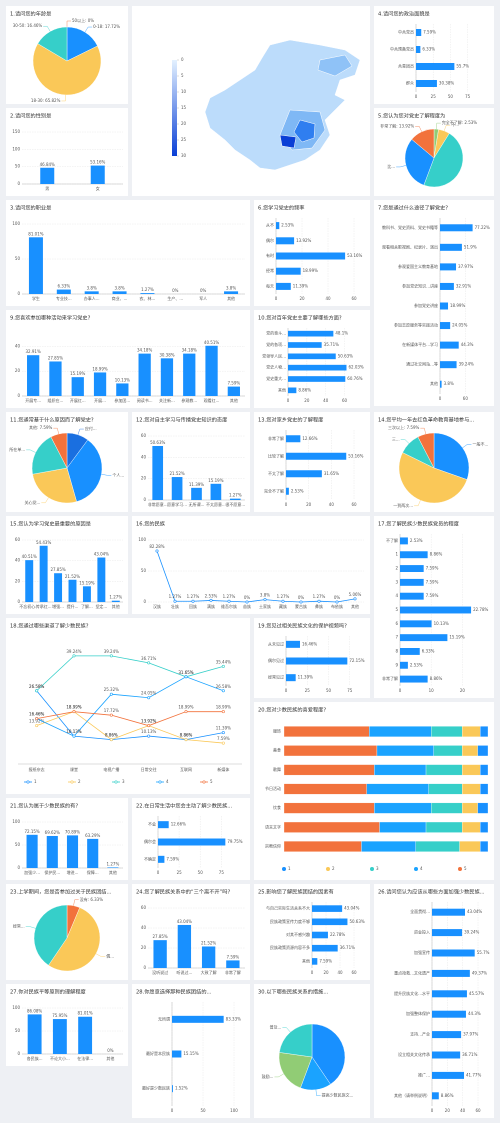 Image resolution: width=500 pixels, height=1123 pixels. I want to click on x-tick-label: 非常了解, so click(233, 972).